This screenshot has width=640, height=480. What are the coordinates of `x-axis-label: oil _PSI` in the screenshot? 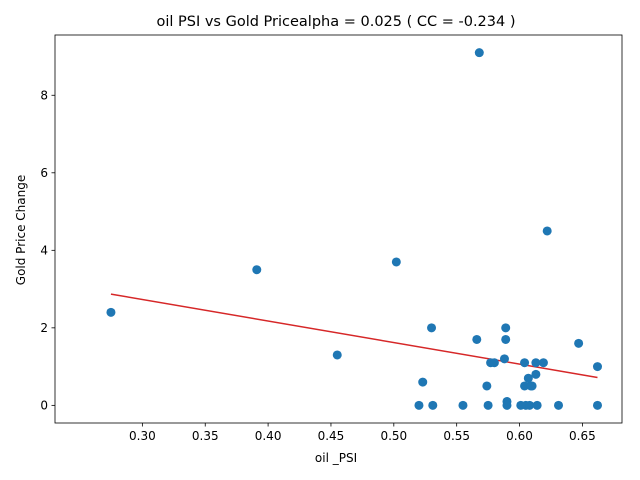 It's located at (336, 458).